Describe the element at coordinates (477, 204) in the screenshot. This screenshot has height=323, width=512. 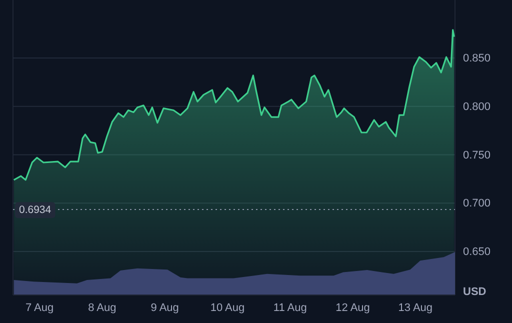
I see `y-tick-label: 0.700` at that location.